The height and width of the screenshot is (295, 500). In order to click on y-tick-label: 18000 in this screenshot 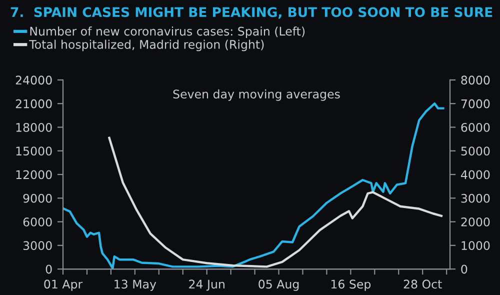, I will do `click(34, 127)`.